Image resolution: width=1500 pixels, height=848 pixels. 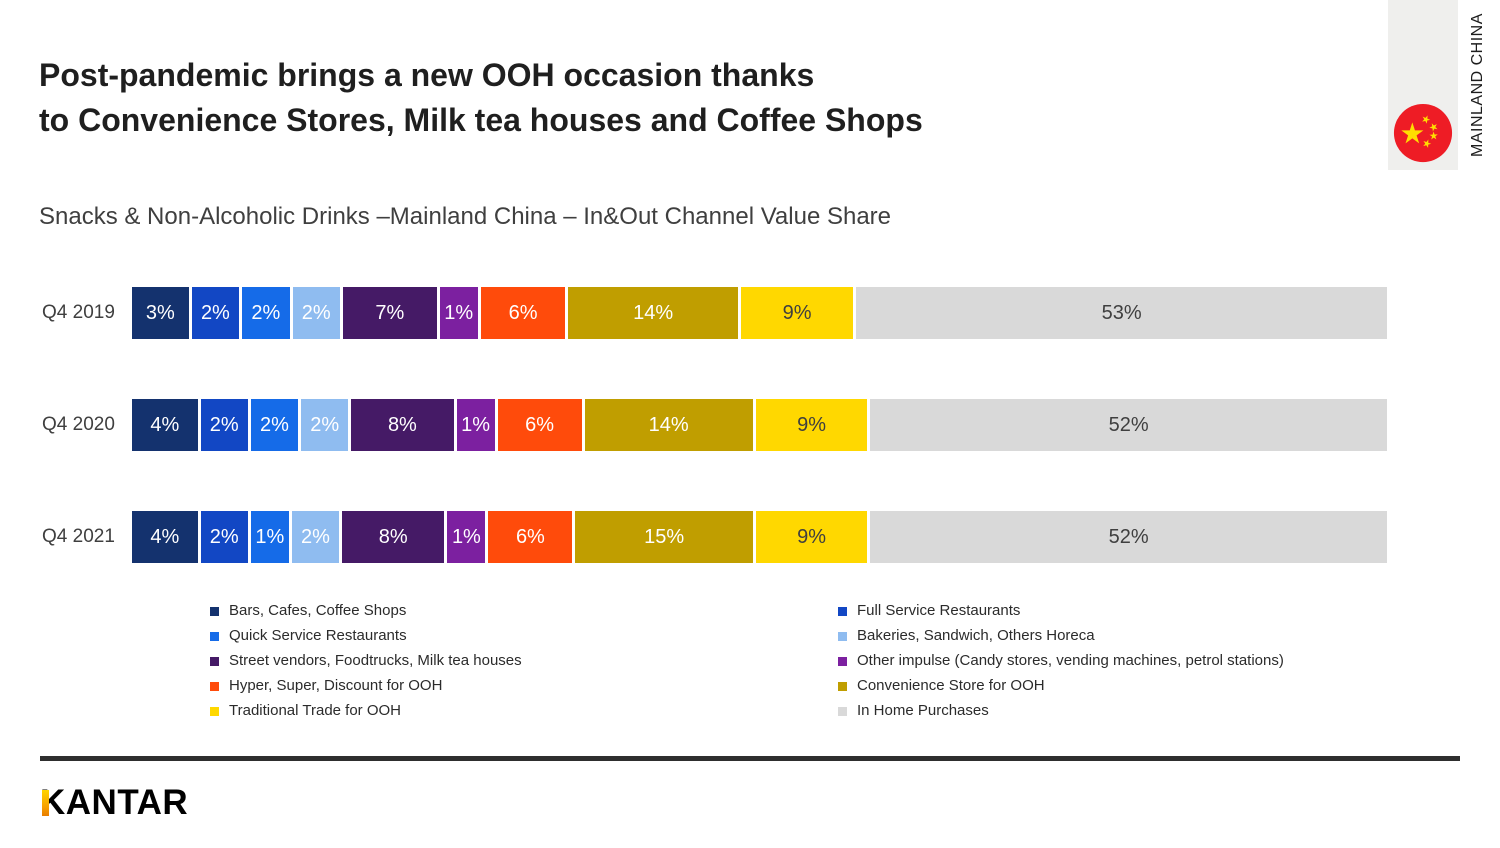 I want to click on divider-rule, so click(x=750, y=758).